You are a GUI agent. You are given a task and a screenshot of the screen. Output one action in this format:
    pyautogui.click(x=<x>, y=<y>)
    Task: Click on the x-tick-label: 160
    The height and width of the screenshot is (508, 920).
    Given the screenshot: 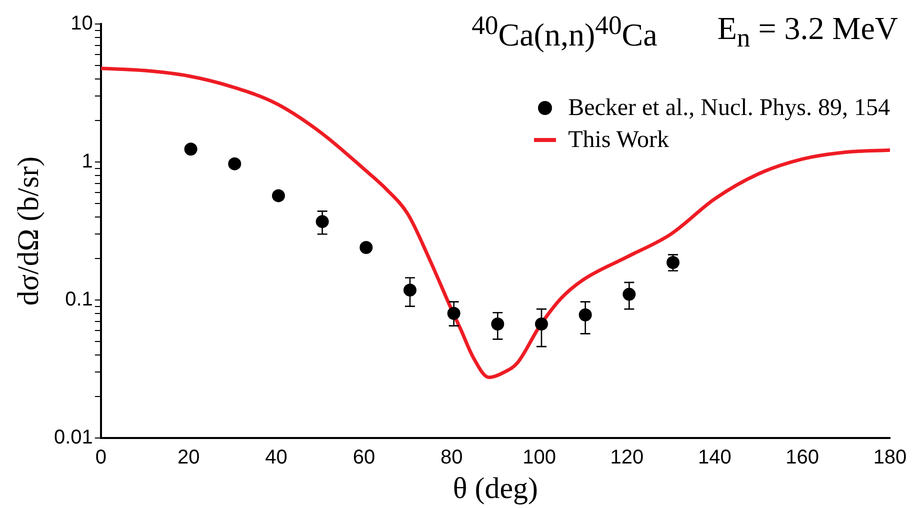 What is the action you would take?
    pyautogui.click(x=803, y=457)
    